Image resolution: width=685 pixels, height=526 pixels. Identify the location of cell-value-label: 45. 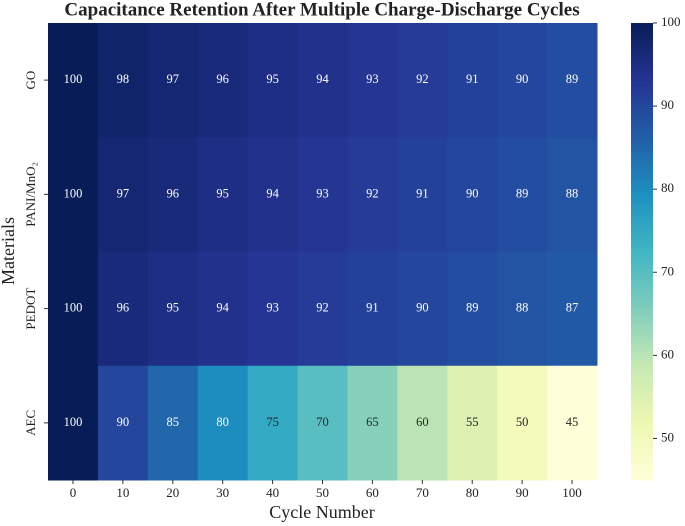
(572, 422).